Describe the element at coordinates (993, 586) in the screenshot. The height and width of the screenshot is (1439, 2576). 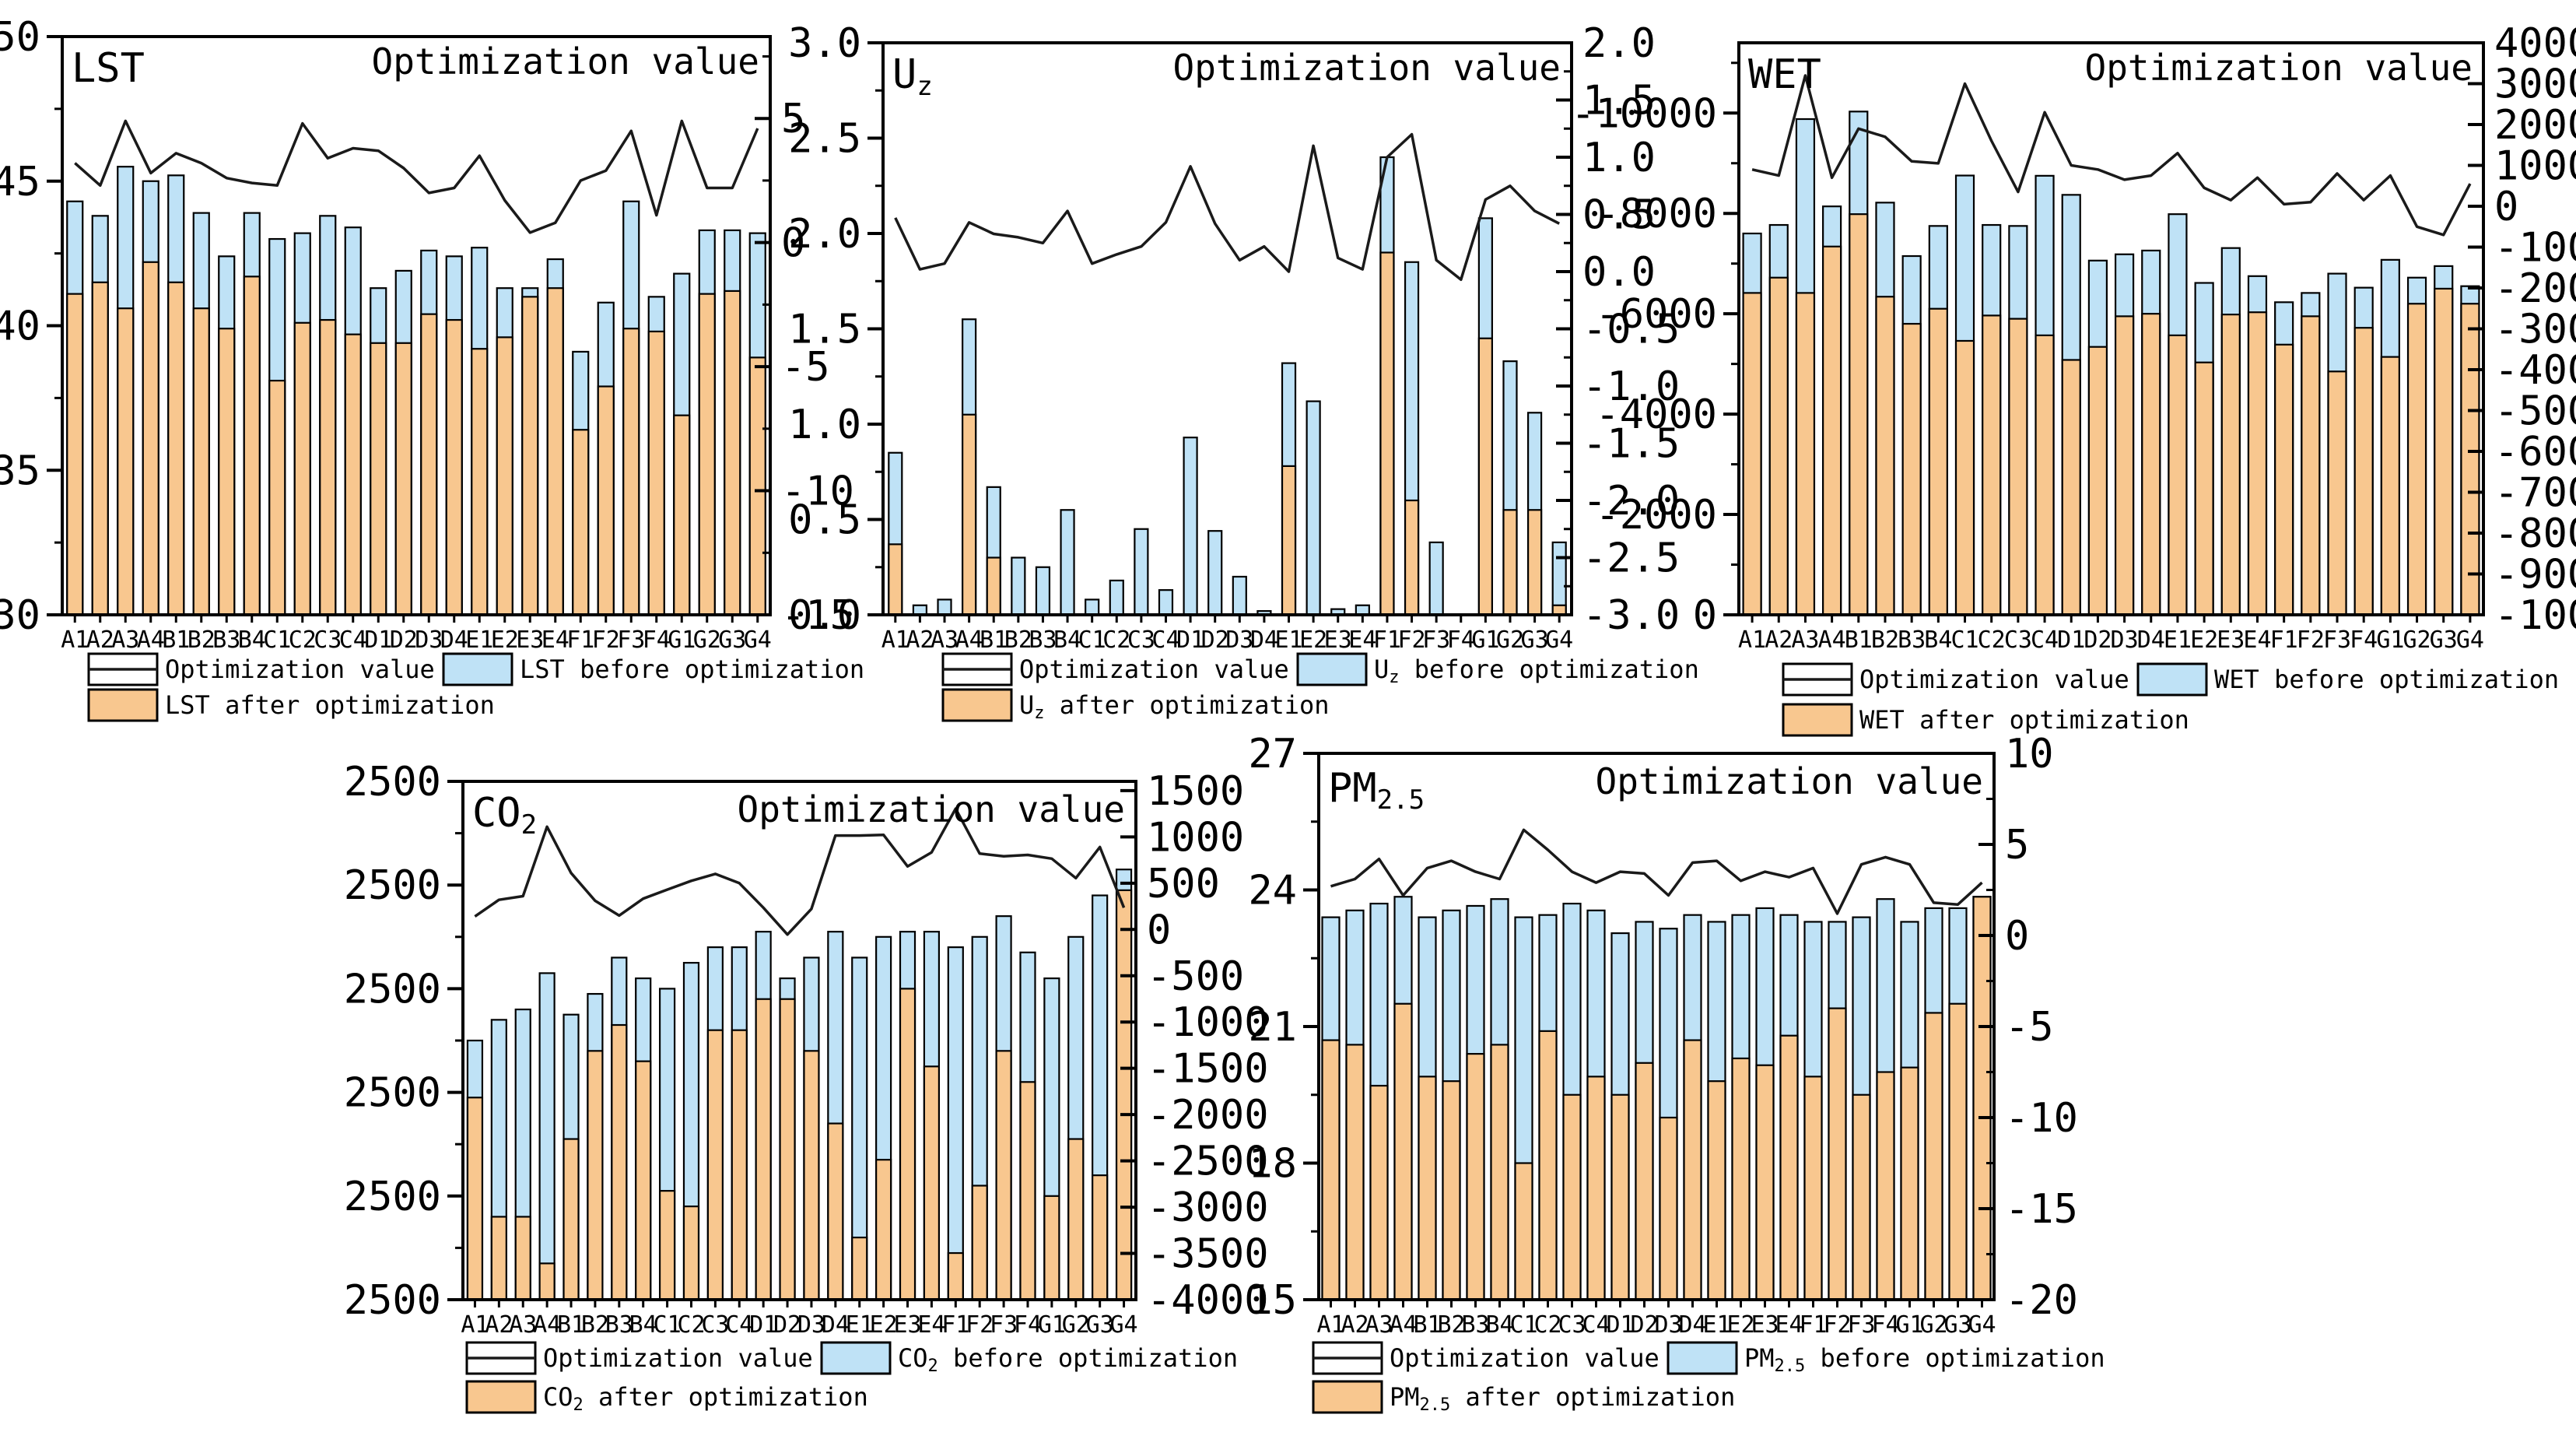
I see `bar-after-uz-B1` at that location.